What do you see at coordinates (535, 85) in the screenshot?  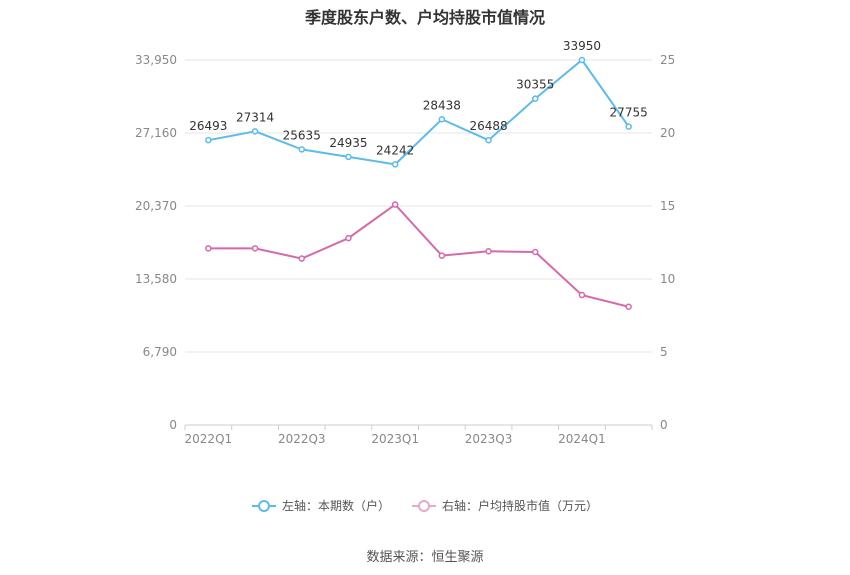 I see `data-label: 30355` at bounding box center [535, 85].